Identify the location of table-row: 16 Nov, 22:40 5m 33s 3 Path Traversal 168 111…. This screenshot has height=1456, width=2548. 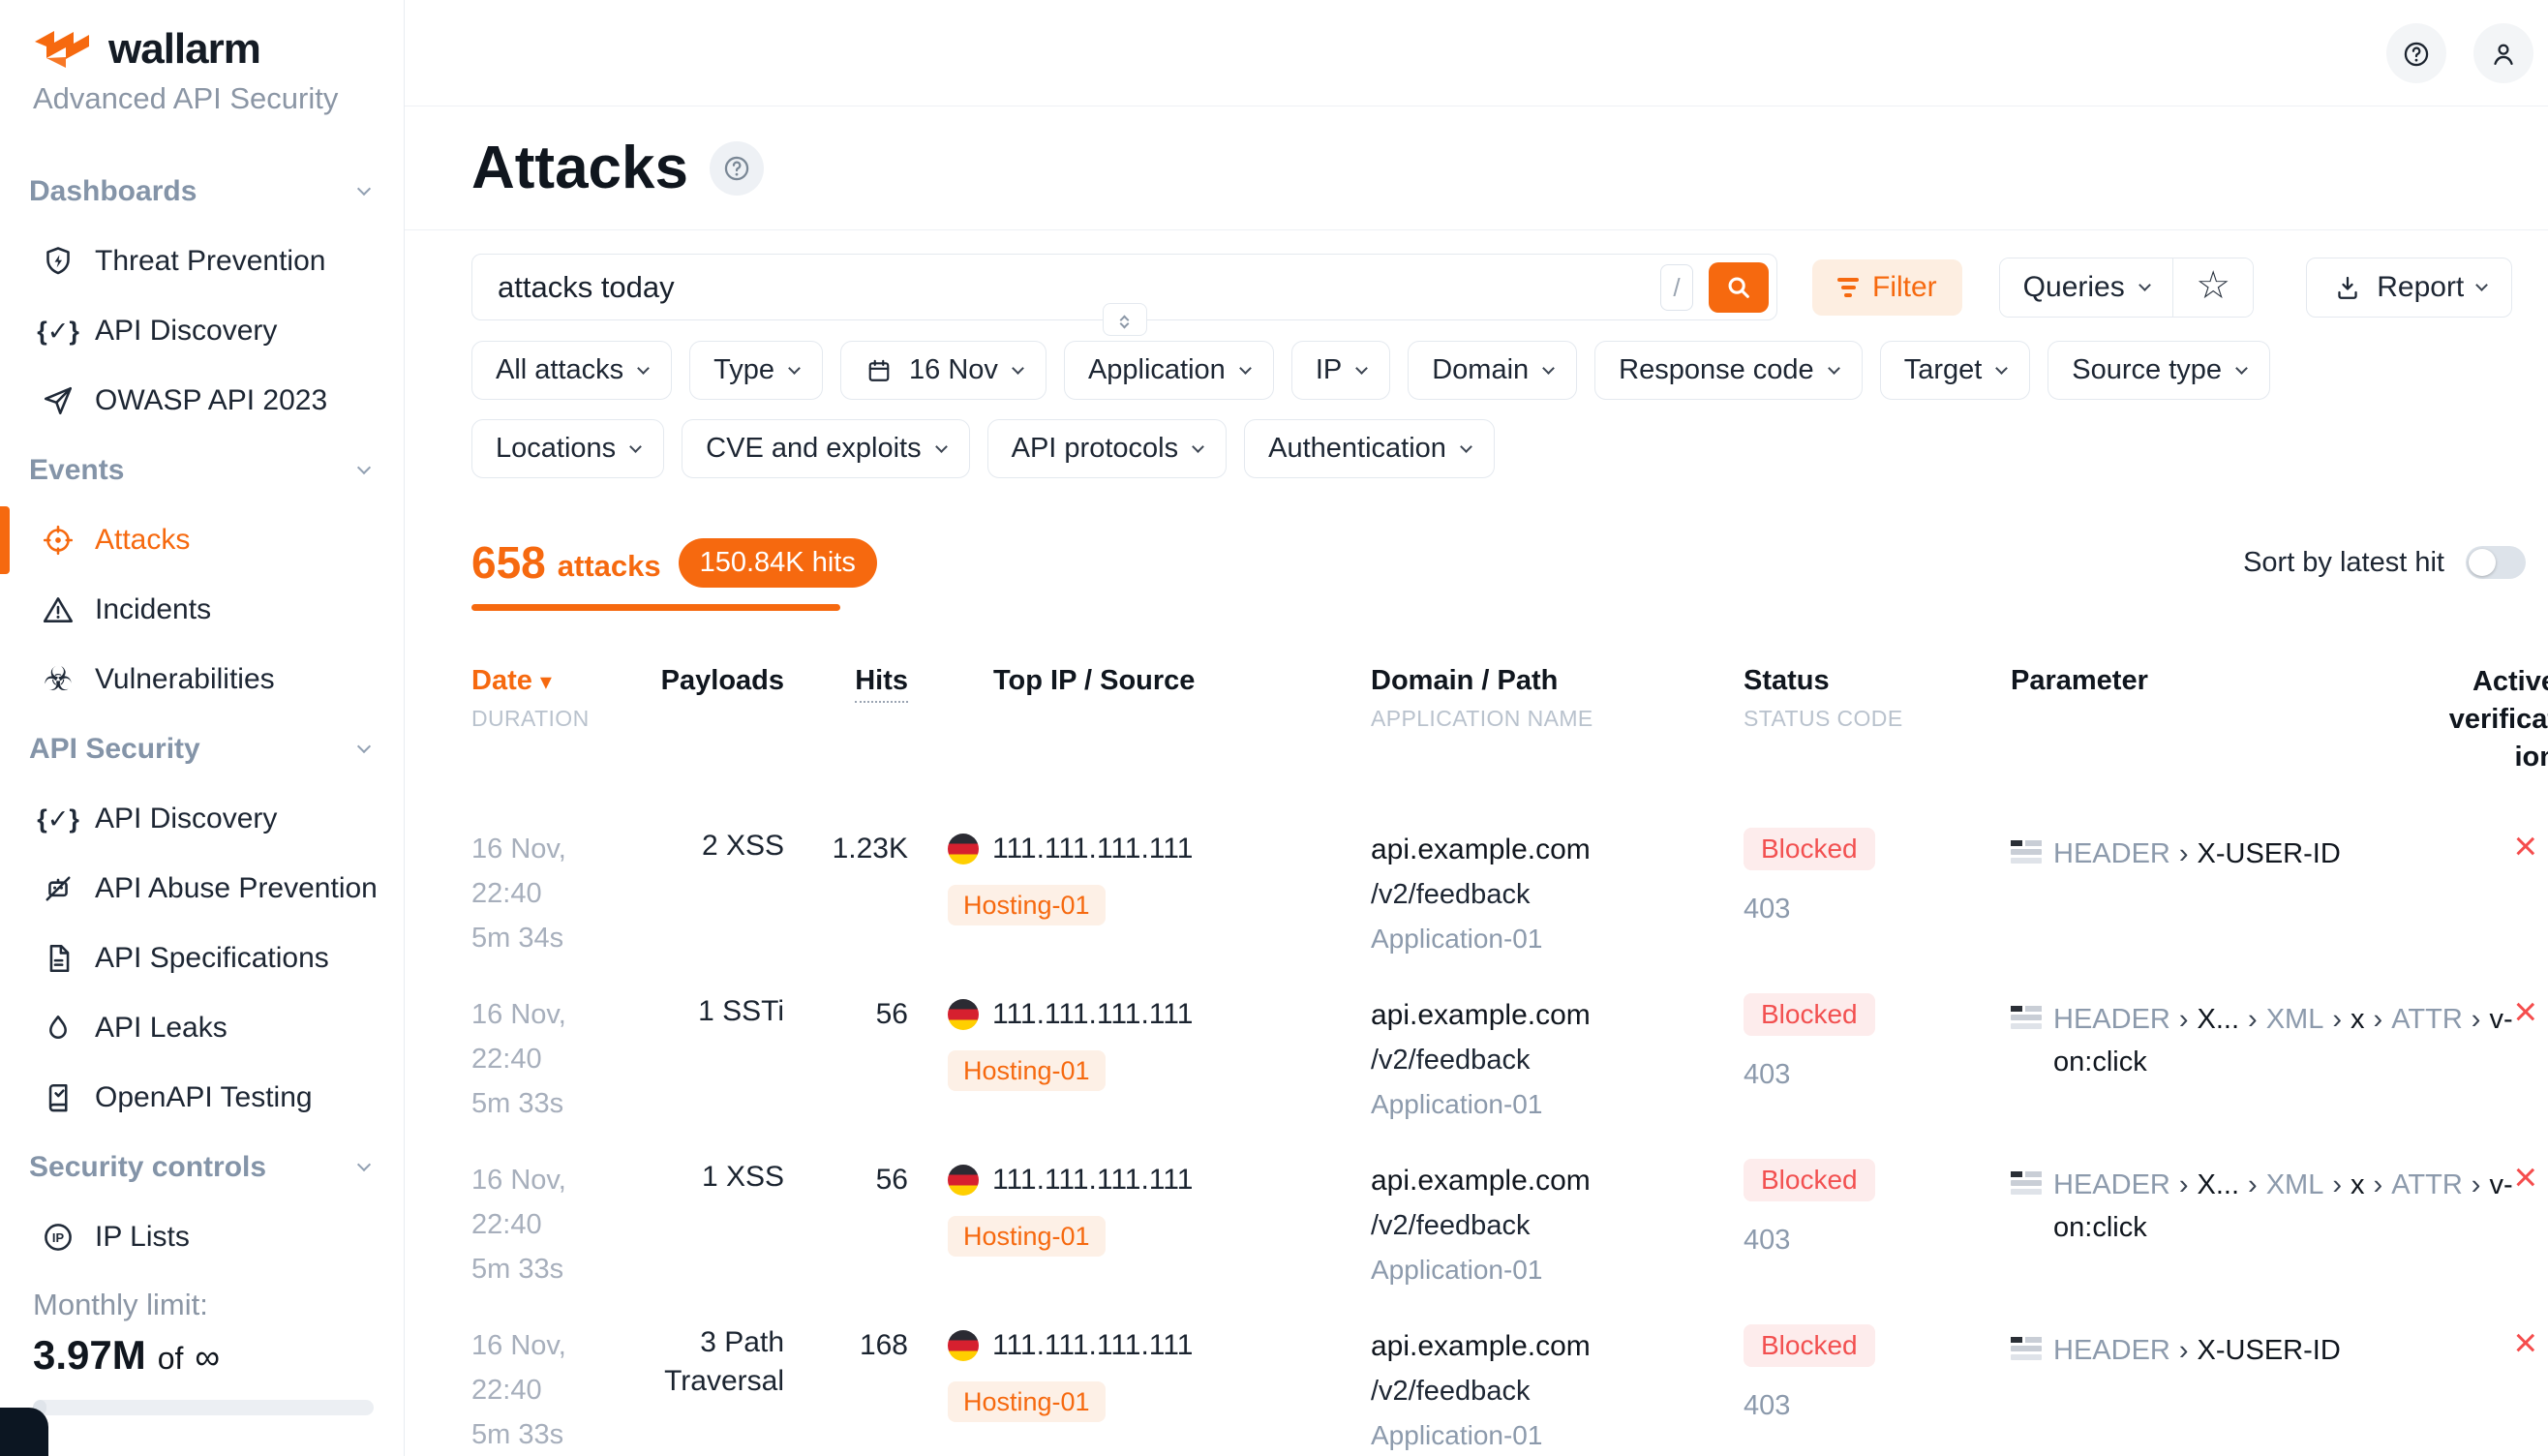
(1510, 1388).